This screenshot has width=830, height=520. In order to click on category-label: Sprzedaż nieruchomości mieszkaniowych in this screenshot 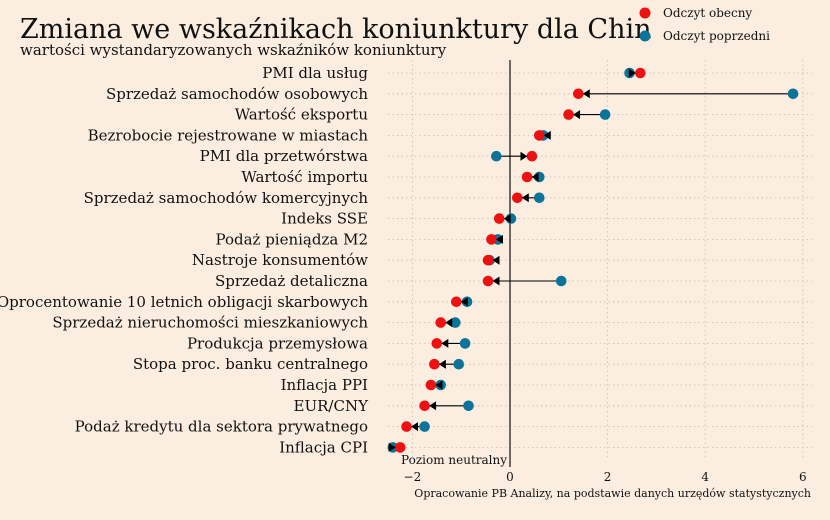, I will do `click(210, 323)`.